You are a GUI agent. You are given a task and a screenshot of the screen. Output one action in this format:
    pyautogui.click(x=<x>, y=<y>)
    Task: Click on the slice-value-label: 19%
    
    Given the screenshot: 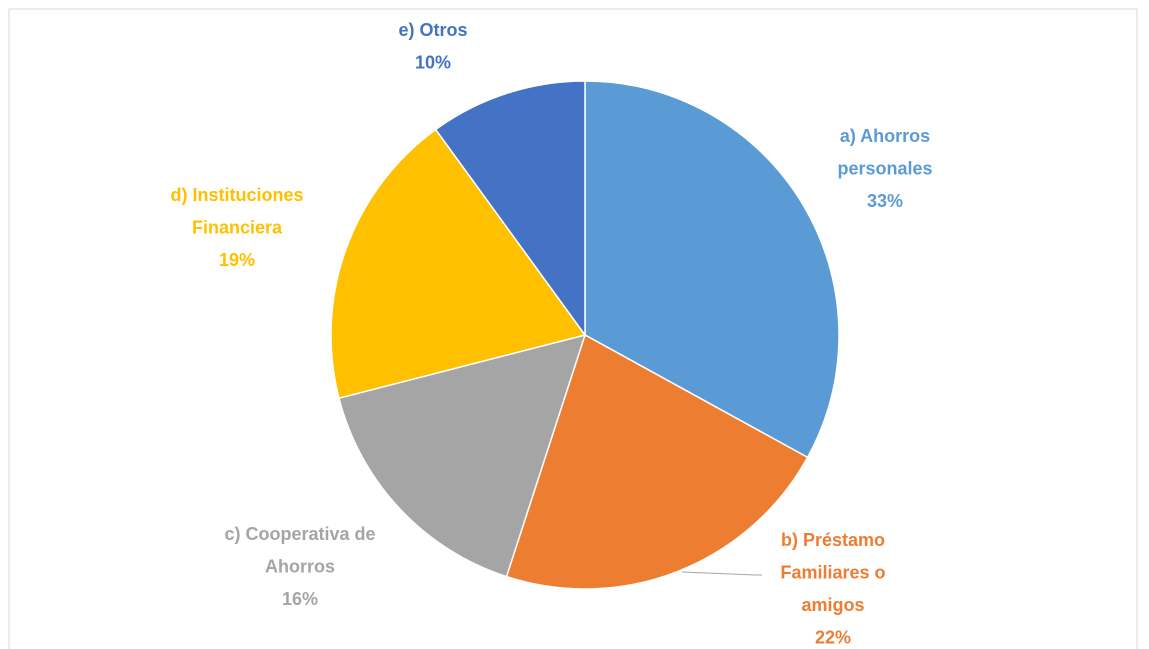 What is the action you would take?
    pyautogui.click(x=237, y=260)
    